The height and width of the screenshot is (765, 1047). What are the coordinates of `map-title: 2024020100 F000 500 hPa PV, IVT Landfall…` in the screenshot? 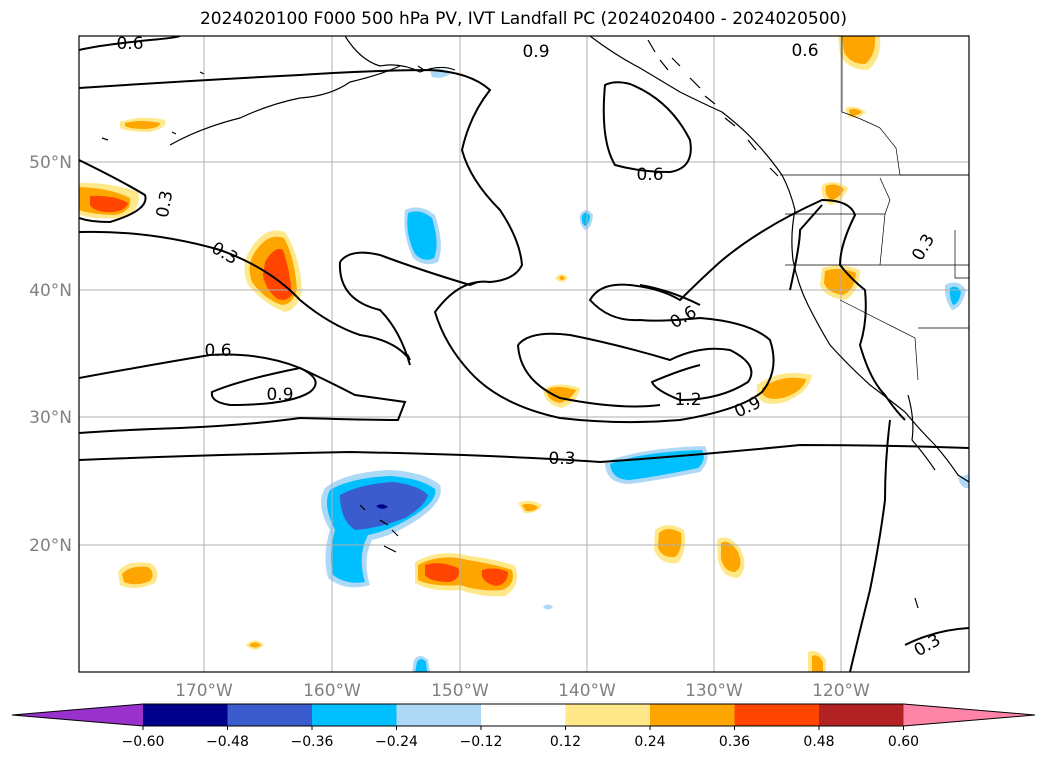 It's located at (523, 19).